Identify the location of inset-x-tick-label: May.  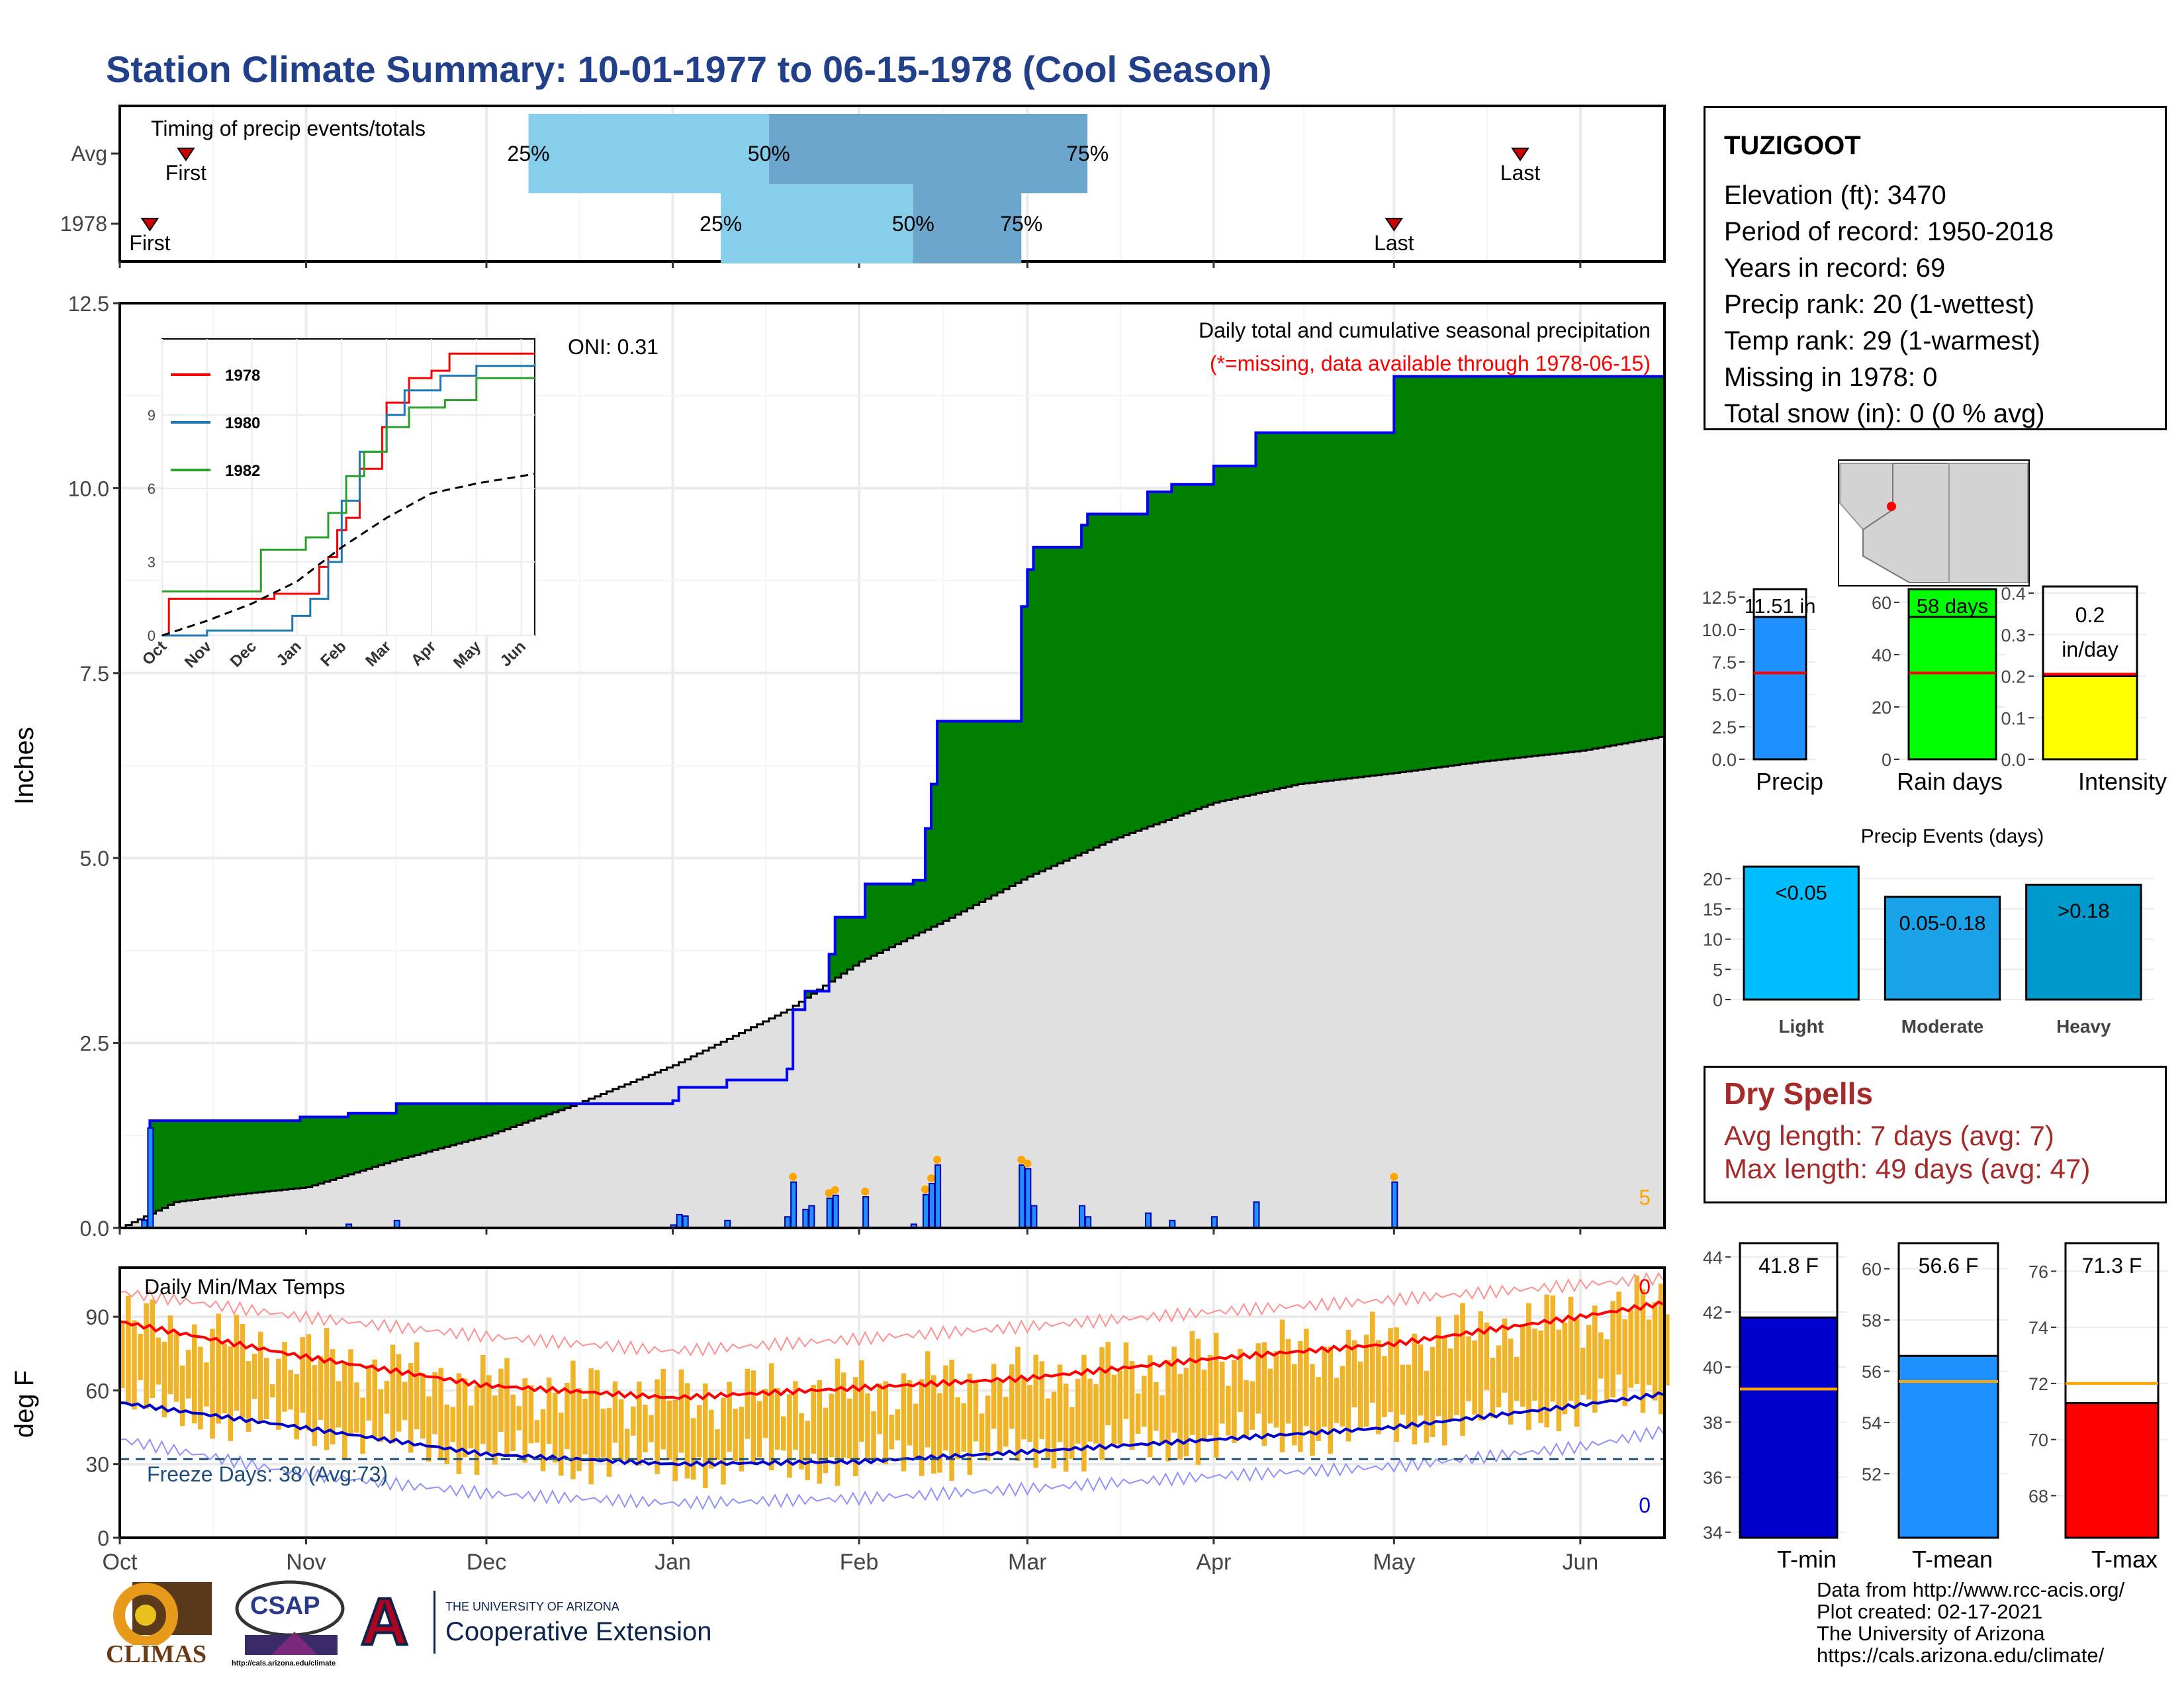
(467, 655).